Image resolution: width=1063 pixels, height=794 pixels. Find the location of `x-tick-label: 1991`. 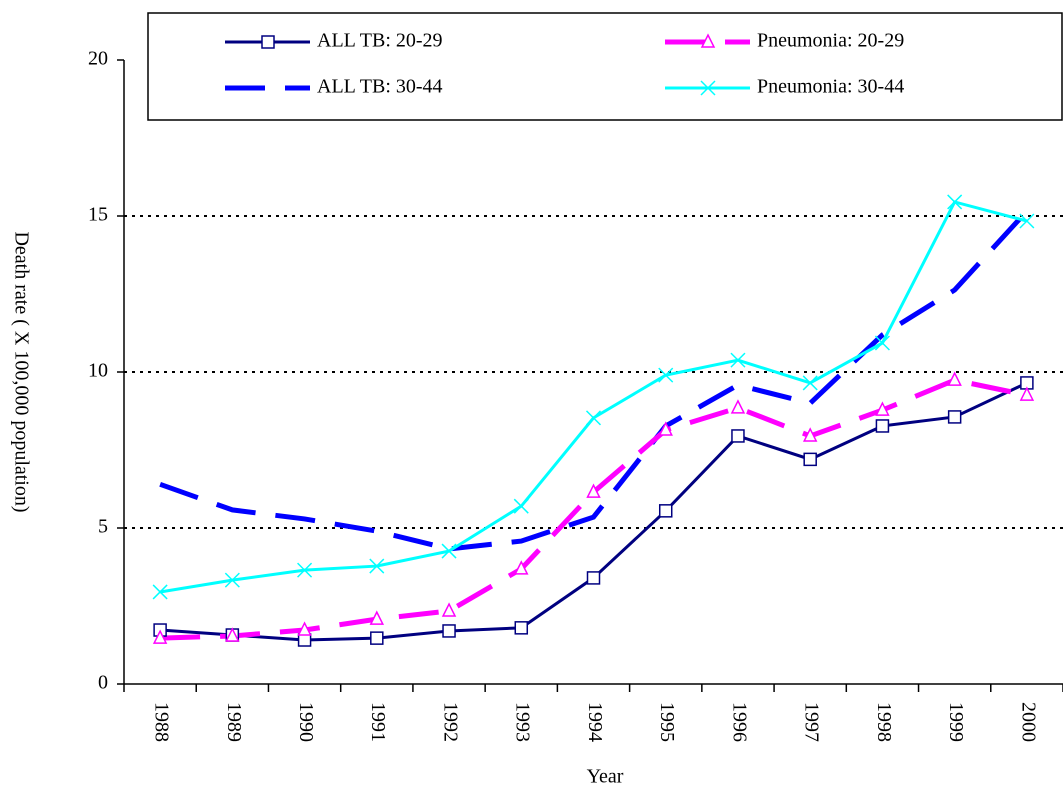

x-tick-label: 1991 is located at coordinates (378, 722).